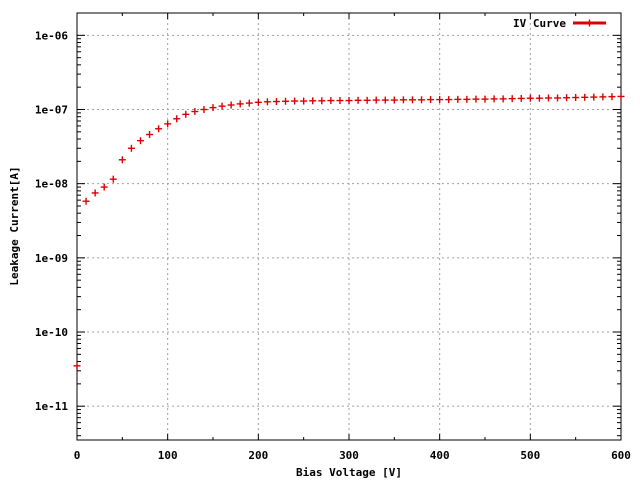 The width and height of the screenshot is (640, 480). Describe the element at coordinates (51, 184) in the screenshot. I see `y-tick-label: 1e-08` at that location.